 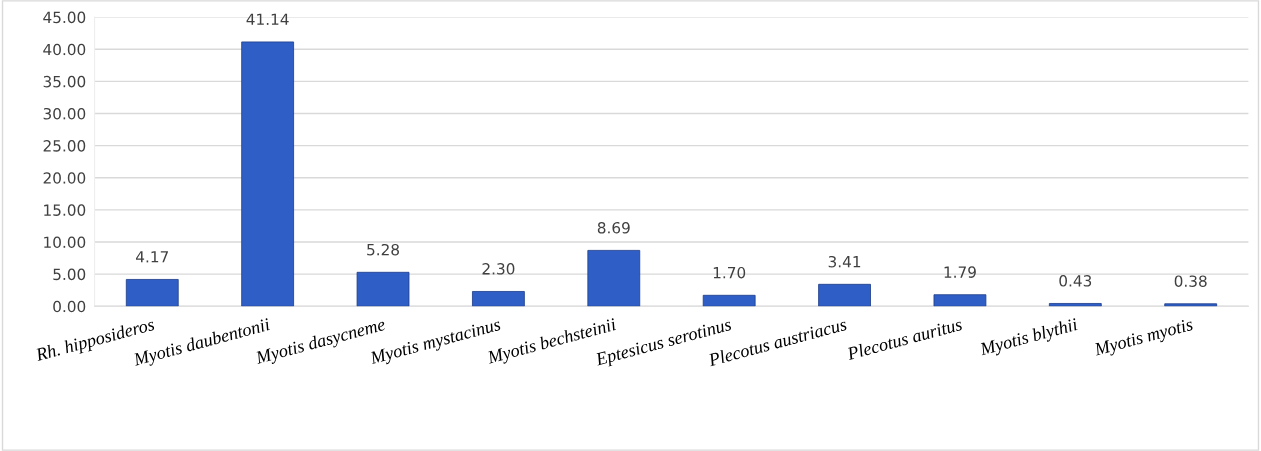 What do you see at coordinates (69, 274) in the screenshot?
I see `y-tick-label: 5.00` at bounding box center [69, 274].